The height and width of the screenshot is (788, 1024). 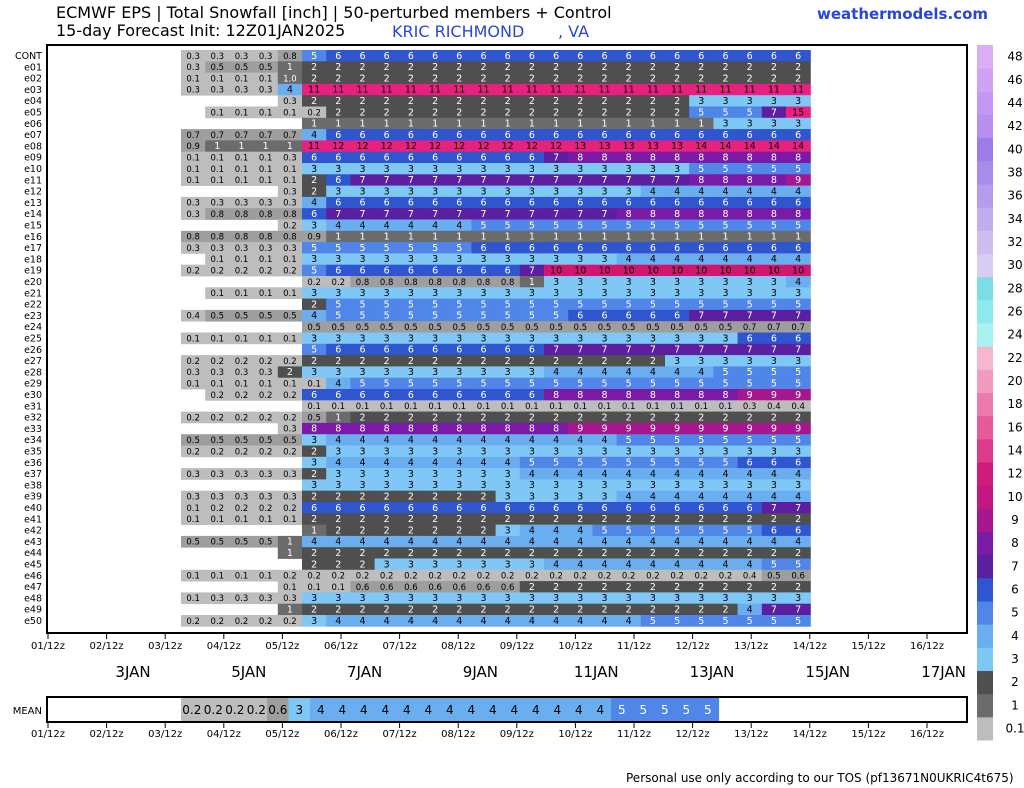 I want to click on x-tick-label: 11/12z, so click(x=634, y=646).